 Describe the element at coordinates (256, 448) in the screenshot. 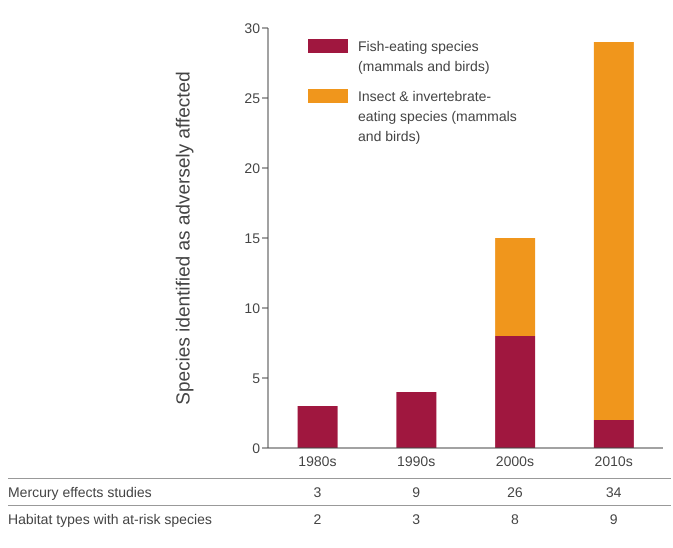

I see `y-tick-label: 0` at that location.